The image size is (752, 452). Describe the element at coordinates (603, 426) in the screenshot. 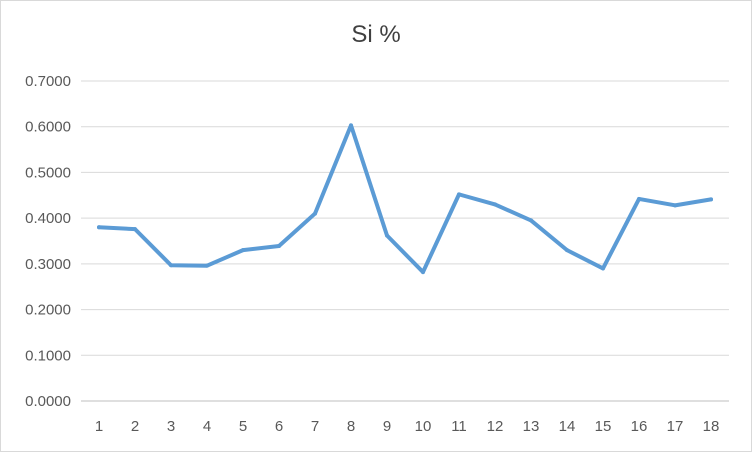

I see `x-tick-label: 15` at that location.